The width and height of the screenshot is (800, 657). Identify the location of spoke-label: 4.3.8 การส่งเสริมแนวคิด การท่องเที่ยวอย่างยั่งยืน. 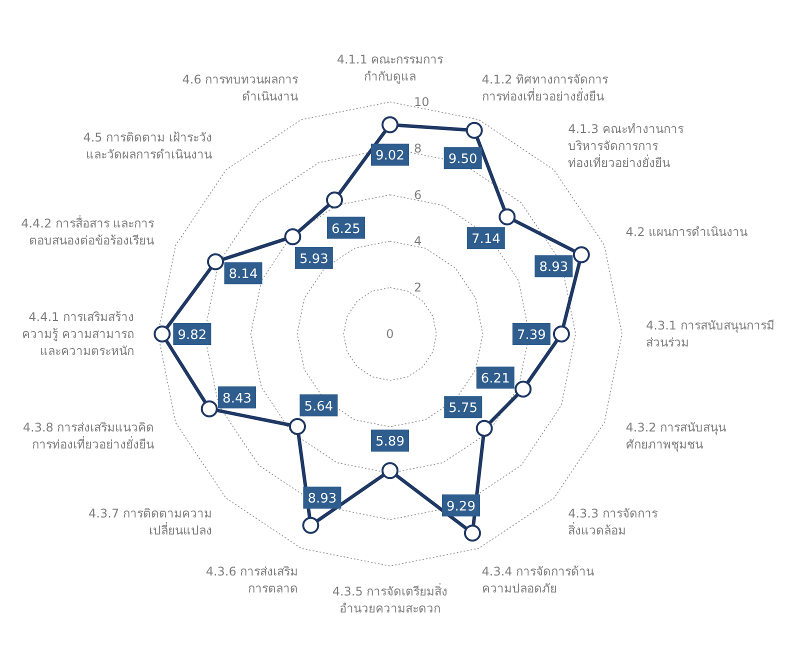
(88, 436).